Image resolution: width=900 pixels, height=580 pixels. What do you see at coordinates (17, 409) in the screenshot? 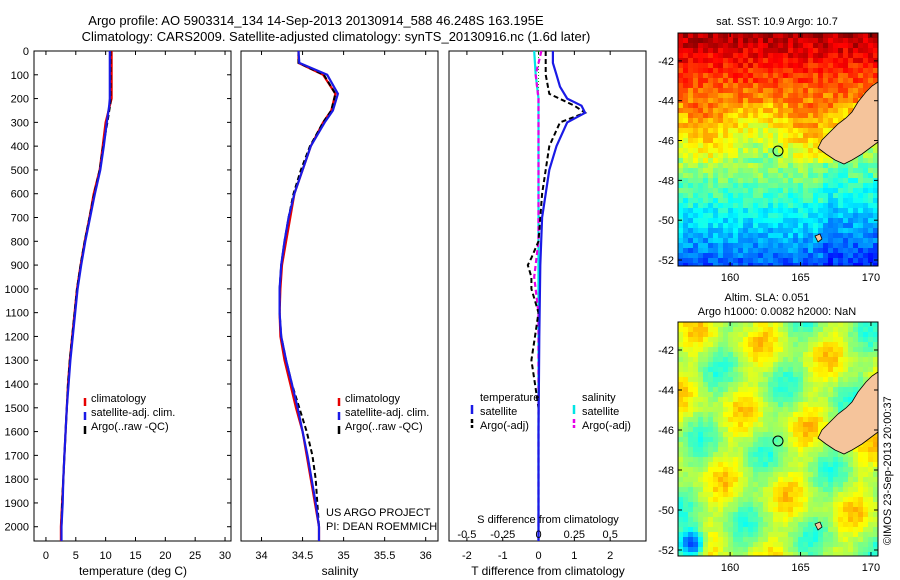
I see `depth-tick-label: 1500` at bounding box center [17, 409].